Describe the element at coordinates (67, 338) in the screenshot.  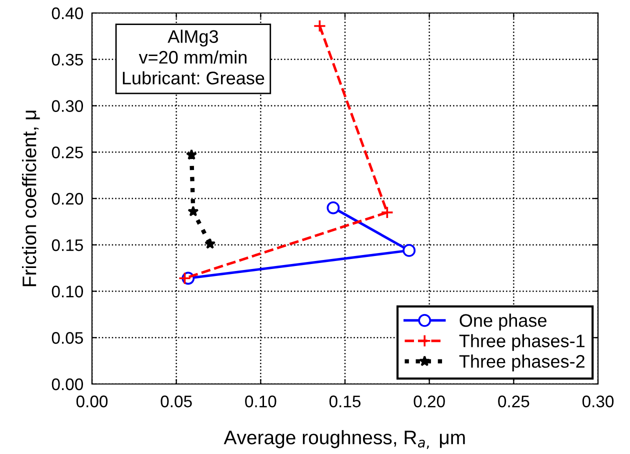
I see `y-tick-label: 0.05` at that location.